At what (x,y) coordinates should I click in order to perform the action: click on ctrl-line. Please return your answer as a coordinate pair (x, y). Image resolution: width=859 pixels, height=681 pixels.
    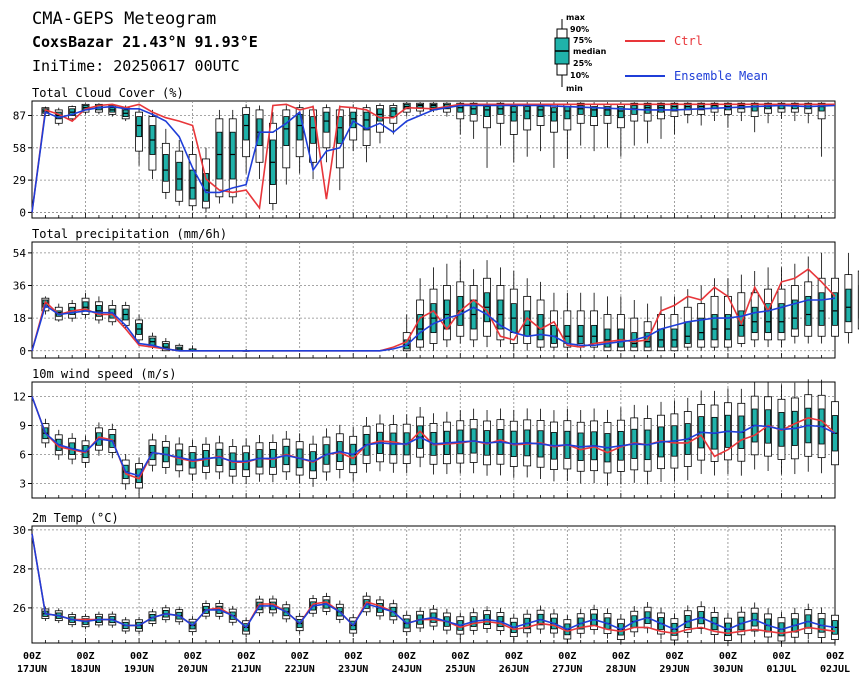
    Looking at the image, I should click on (433, 310).